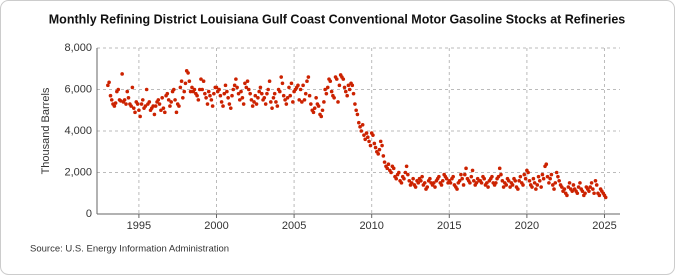  I want to click on y-tick-label: 8,000, so click(78, 48).